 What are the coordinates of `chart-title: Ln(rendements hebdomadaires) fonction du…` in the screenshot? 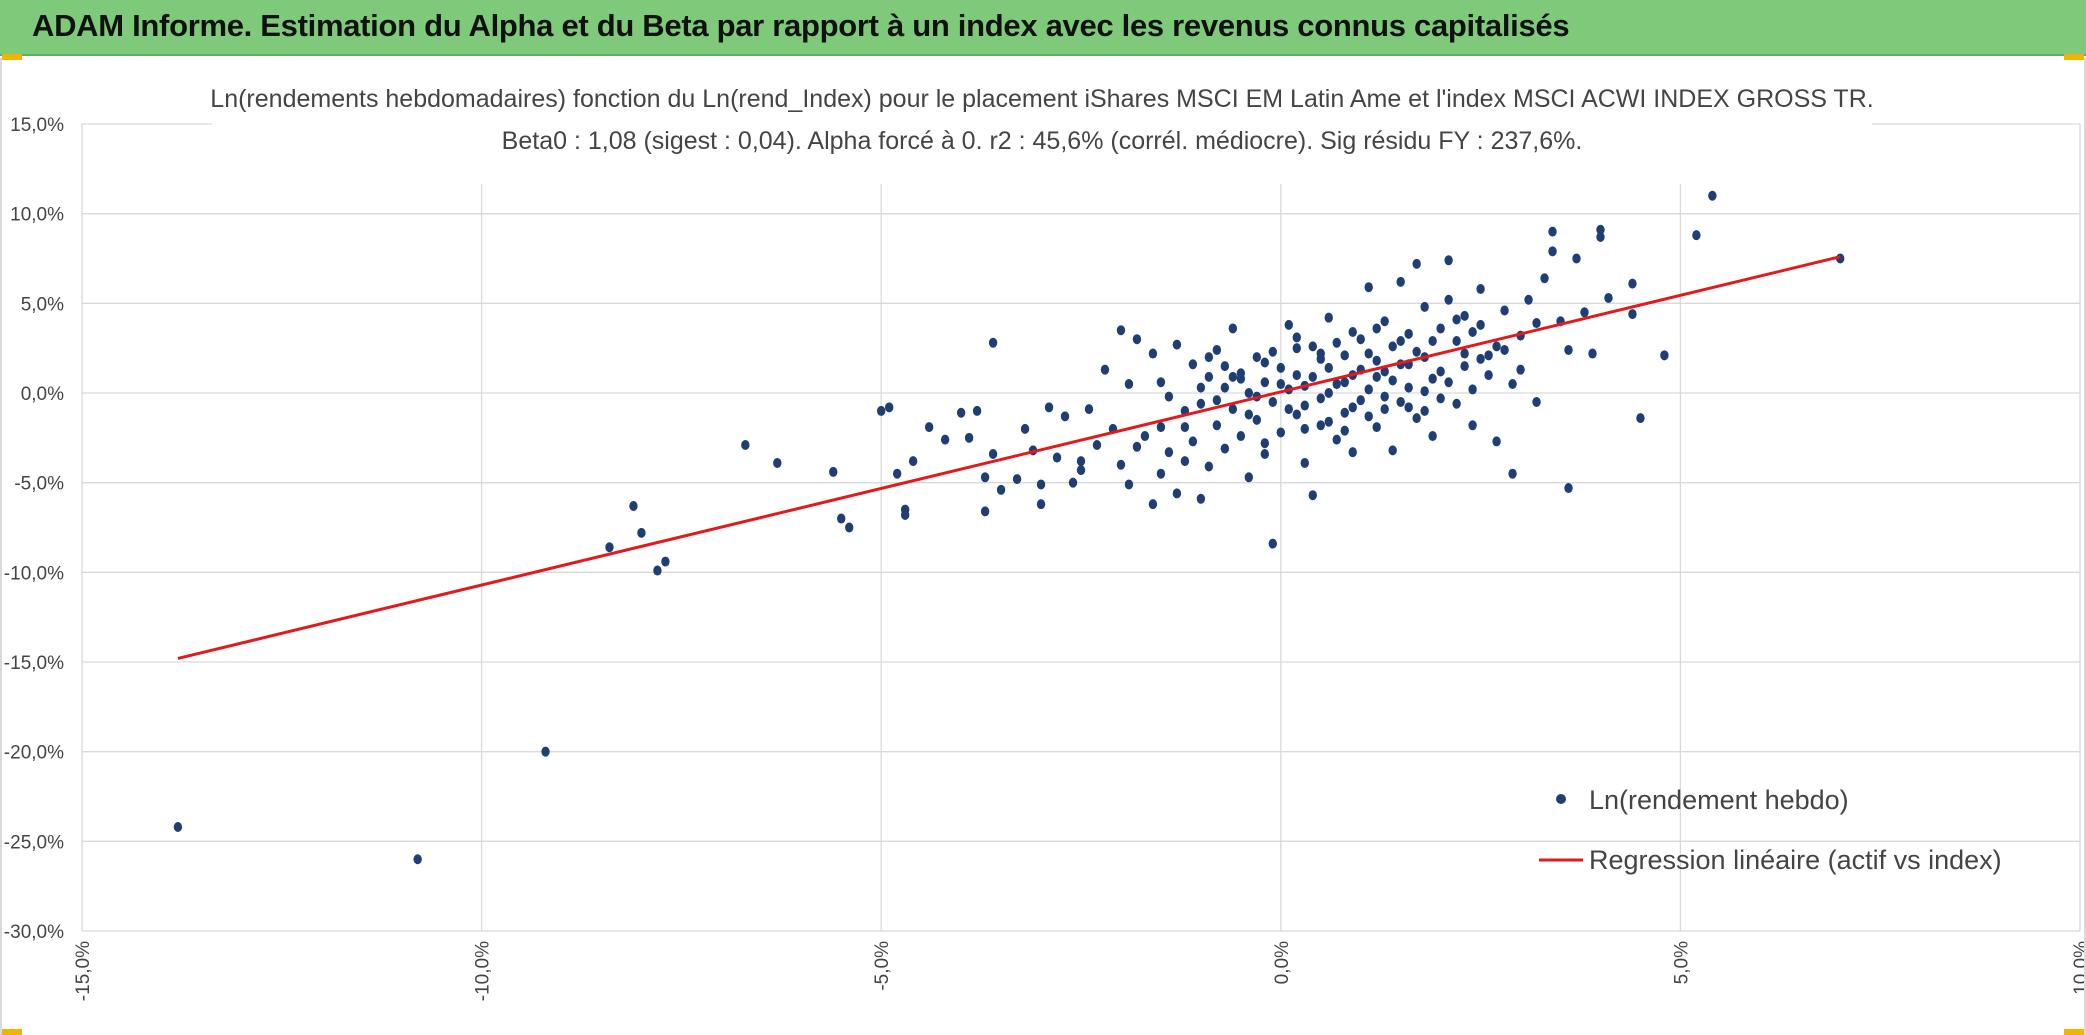 It's located at (1041, 99).